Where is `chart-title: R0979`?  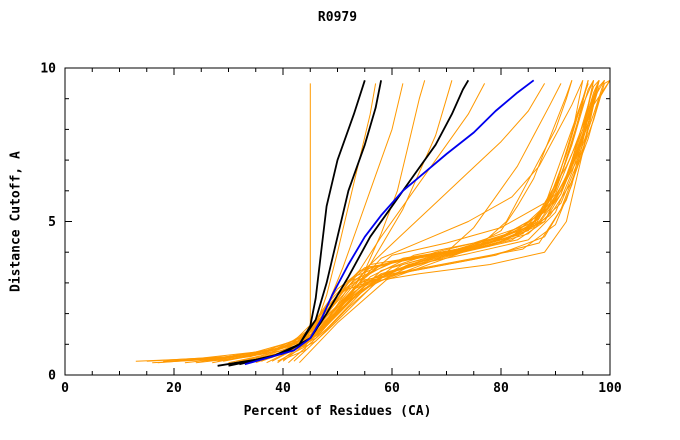
chart-title: R0979 is located at coordinates (337, 17).